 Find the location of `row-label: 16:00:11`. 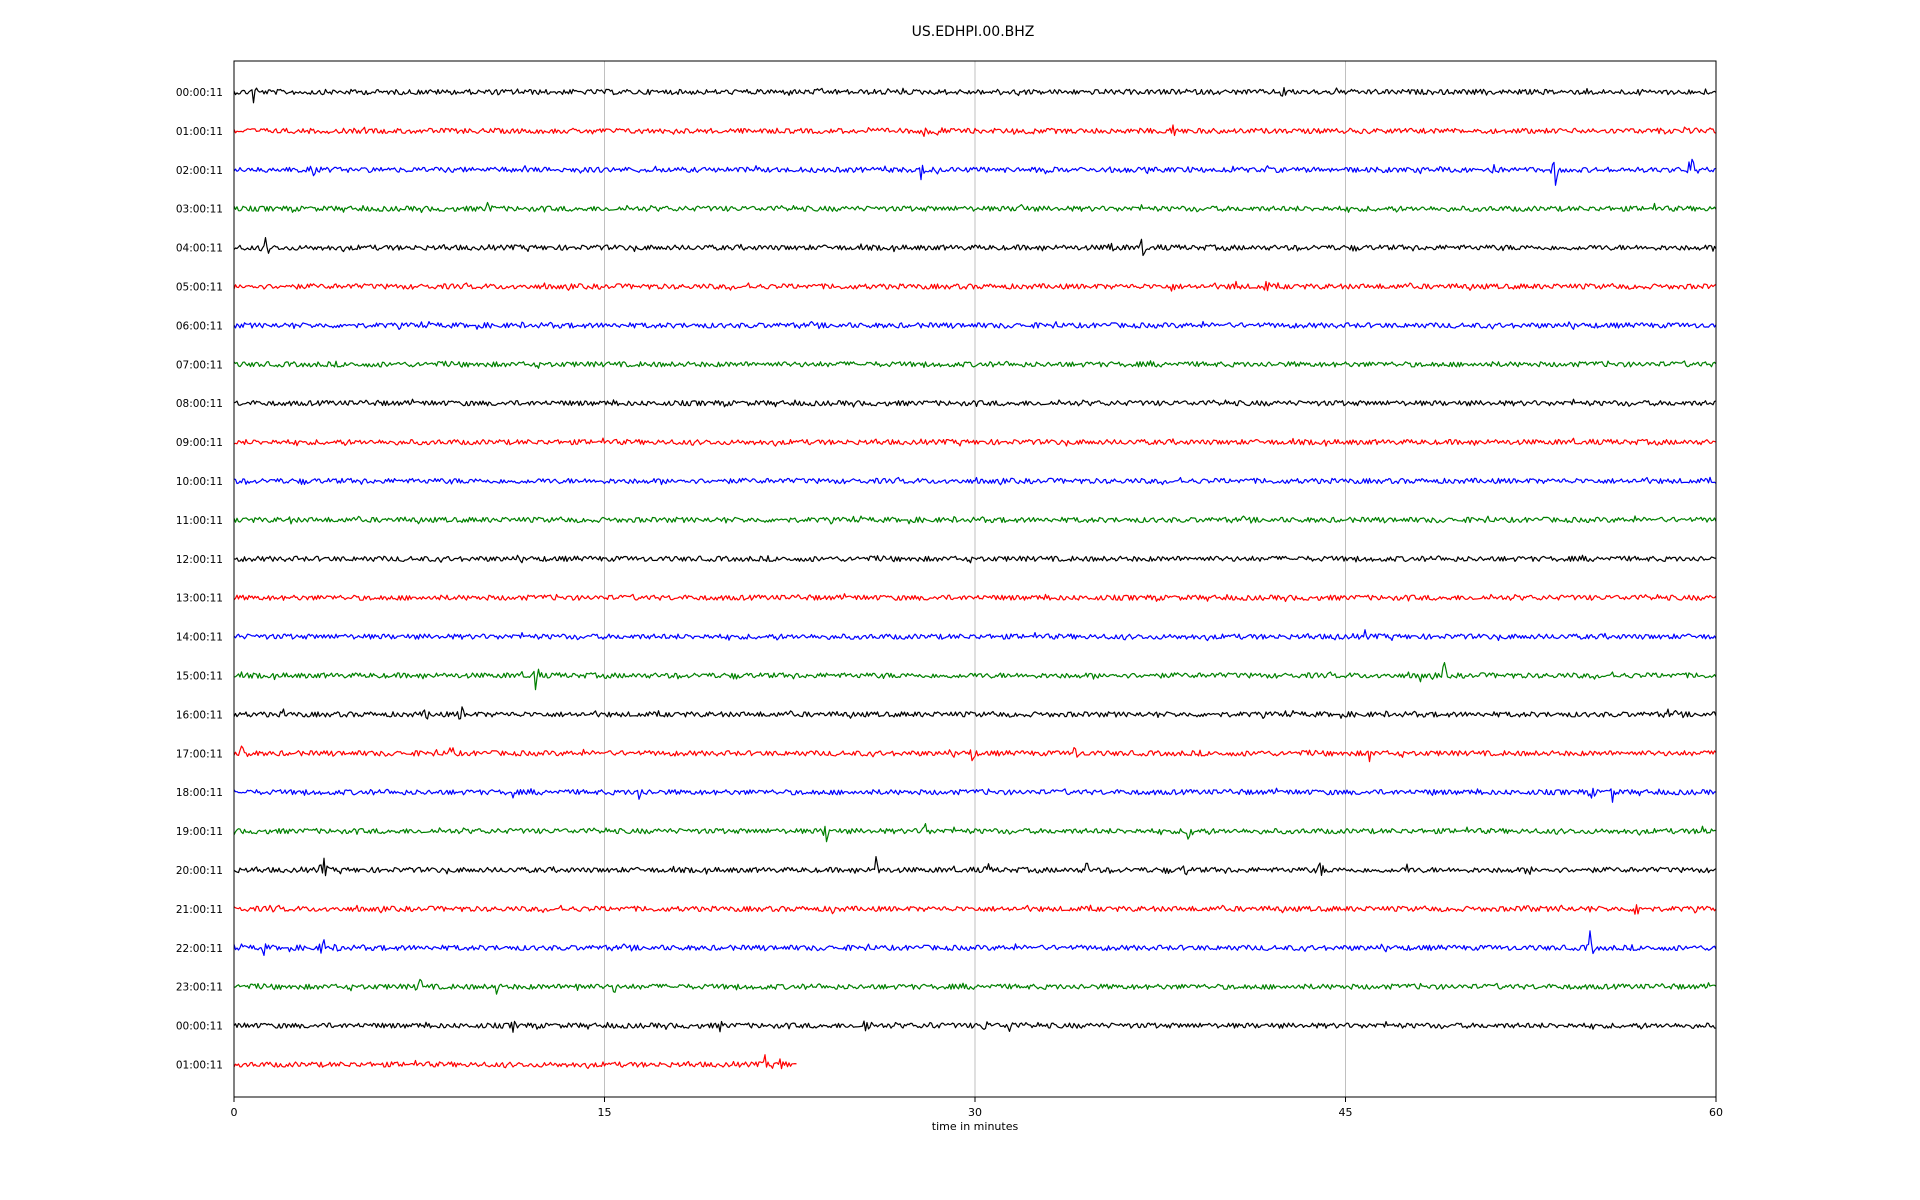

row-label: 16:00:11 is located at coordinates (199, 715).